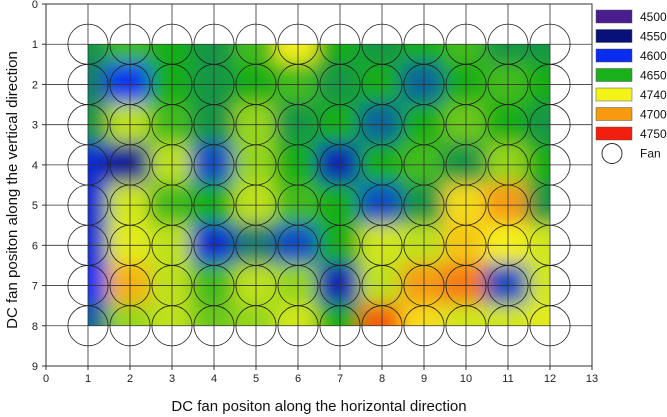  Describe the element at coordinates (46, 379) in the screenshot. I see `x-tick-label: 0` at that location.